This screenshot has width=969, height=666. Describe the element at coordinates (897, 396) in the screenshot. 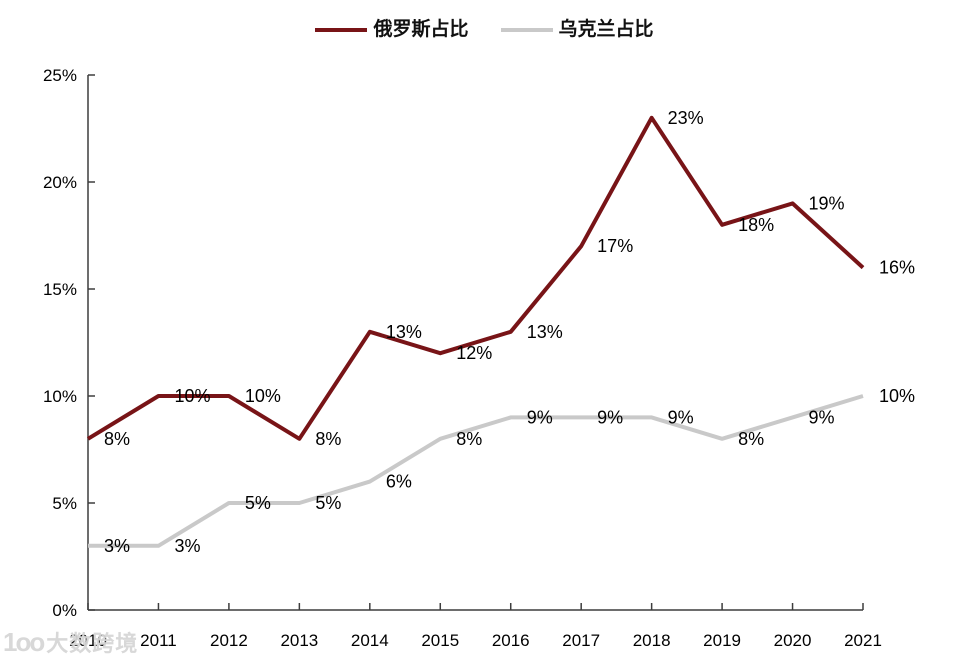

I see `data-label-1: 10%` at that location.